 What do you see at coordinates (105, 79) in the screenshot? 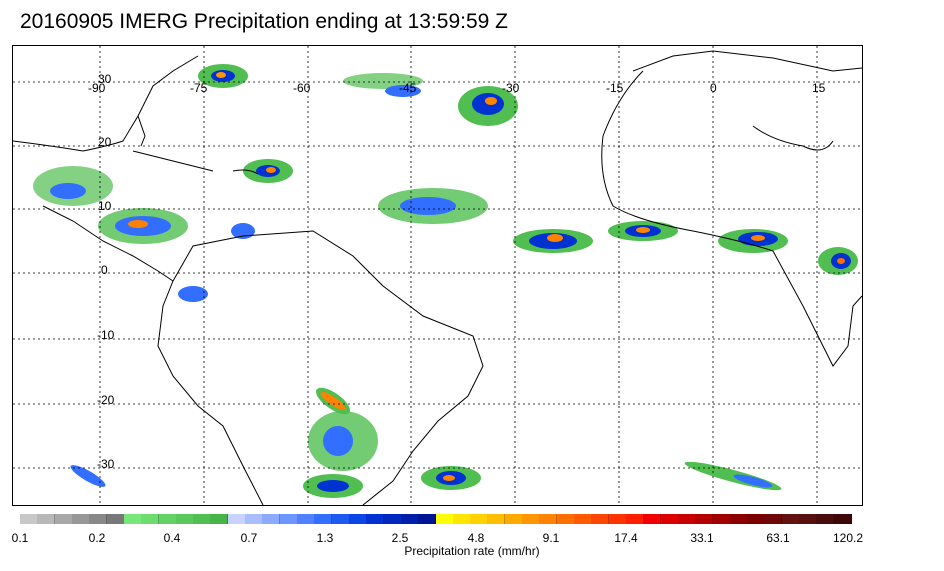
I see `latitude-label: 30` at bounding box center [105, 79].